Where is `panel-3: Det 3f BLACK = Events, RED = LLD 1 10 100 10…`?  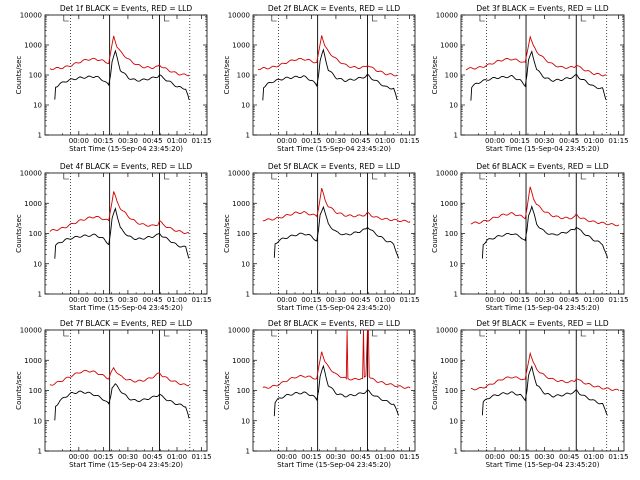 panel-3: Det 3f BLACK = Events, RED = LLD 1 10 100 10… is located at coordinates (530, 78).